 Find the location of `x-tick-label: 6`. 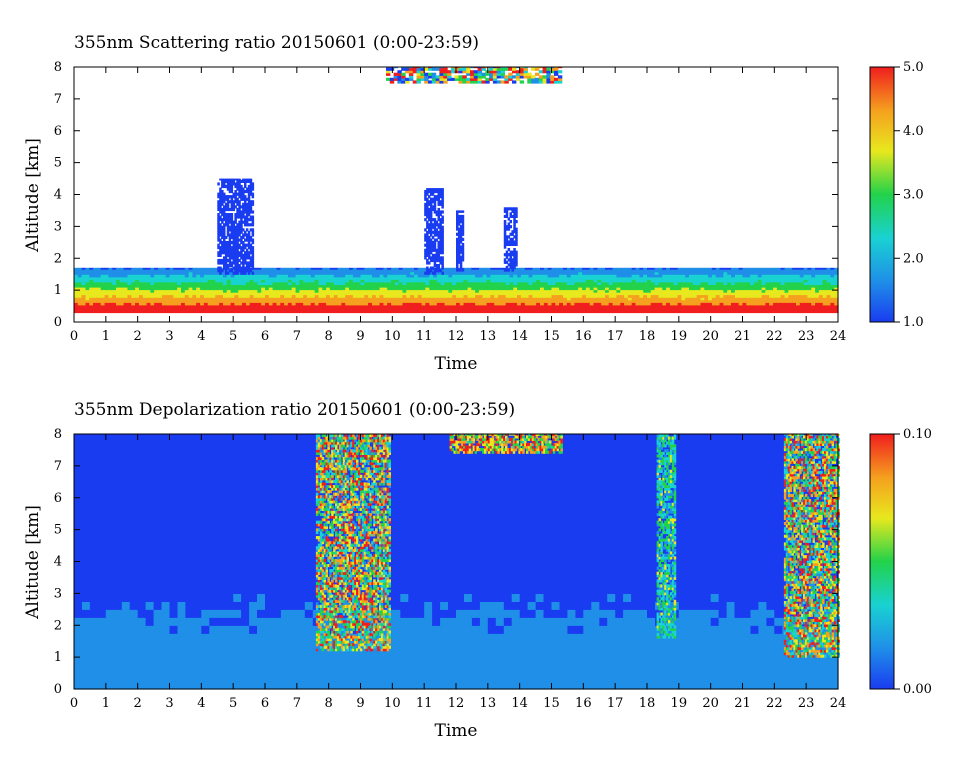

x-tick-label: 6 is located at coordinates (265, 336).